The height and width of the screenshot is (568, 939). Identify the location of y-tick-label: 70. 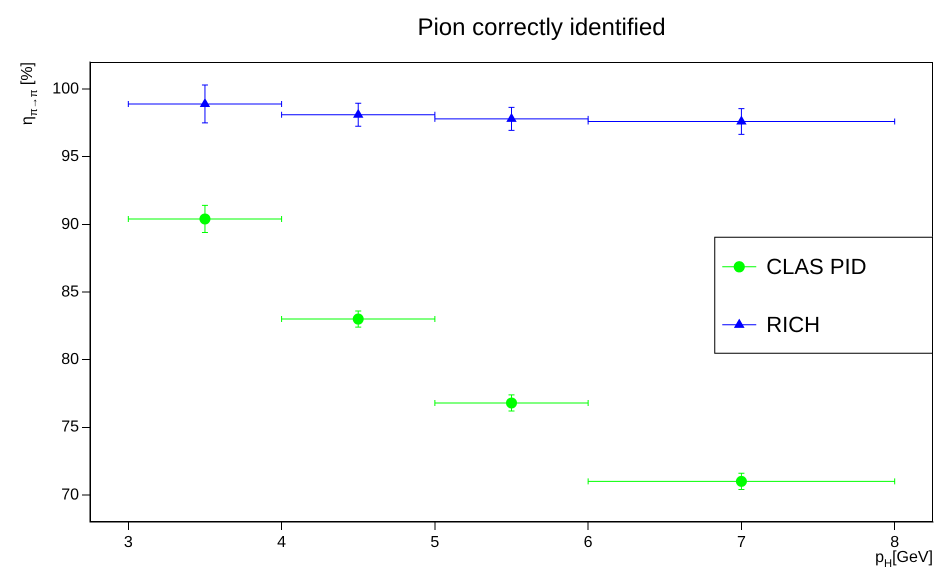
(70, 495).